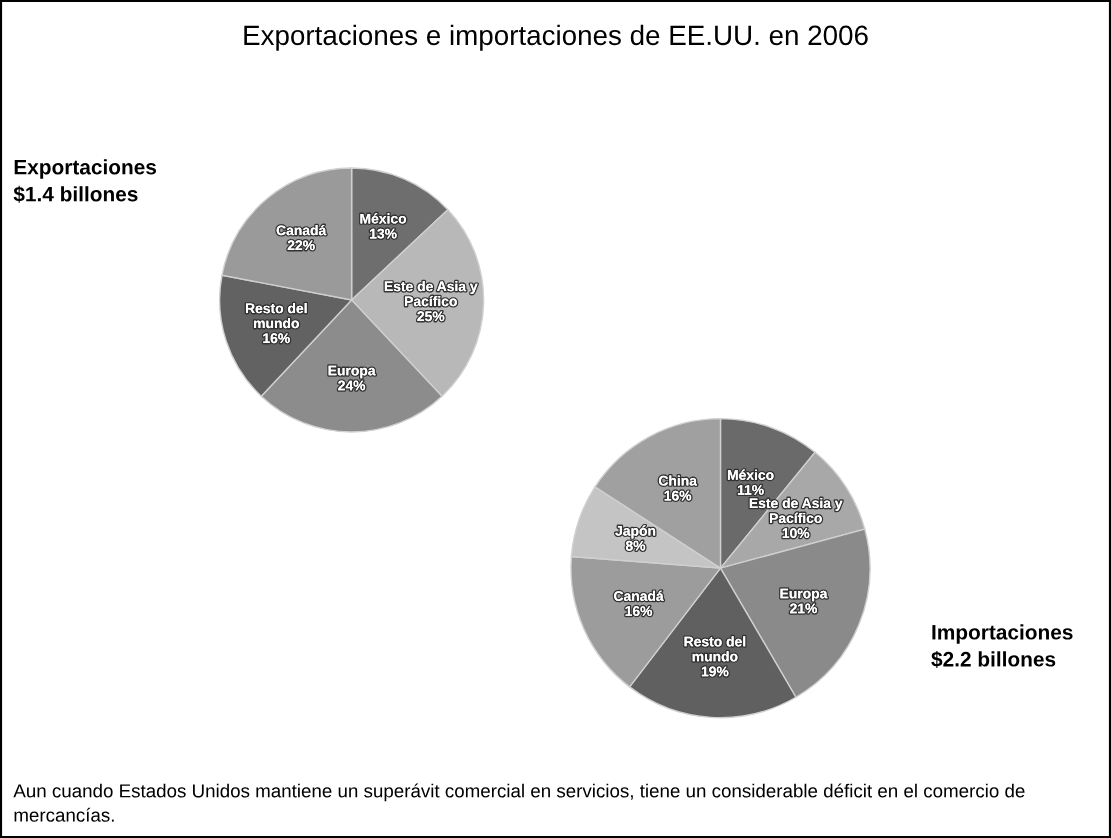  I want to click on data-label: 24%, so click(352, 385).